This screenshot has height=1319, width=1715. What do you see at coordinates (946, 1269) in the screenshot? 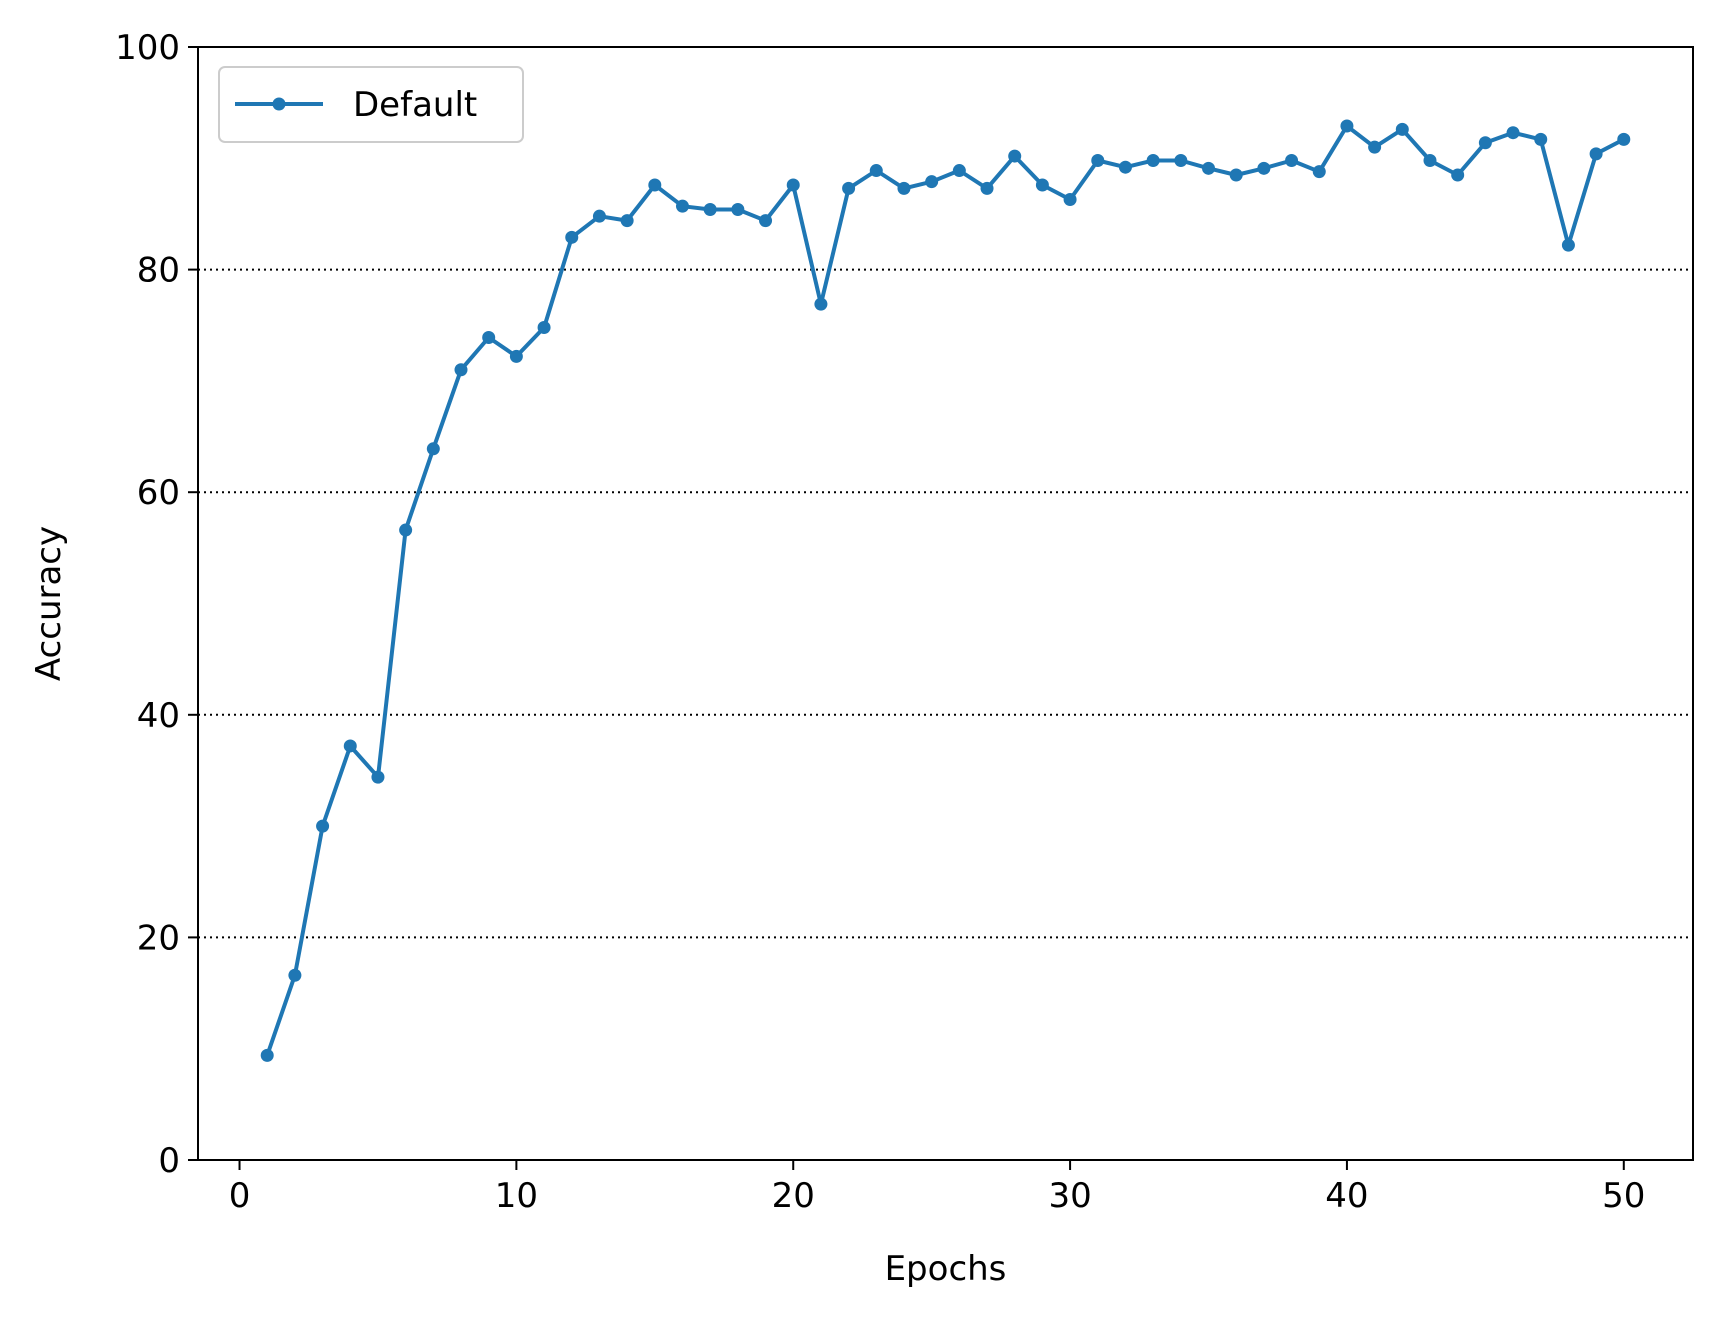
I see `x-axis-label: Epochs` at bounding box center [946, 1269].